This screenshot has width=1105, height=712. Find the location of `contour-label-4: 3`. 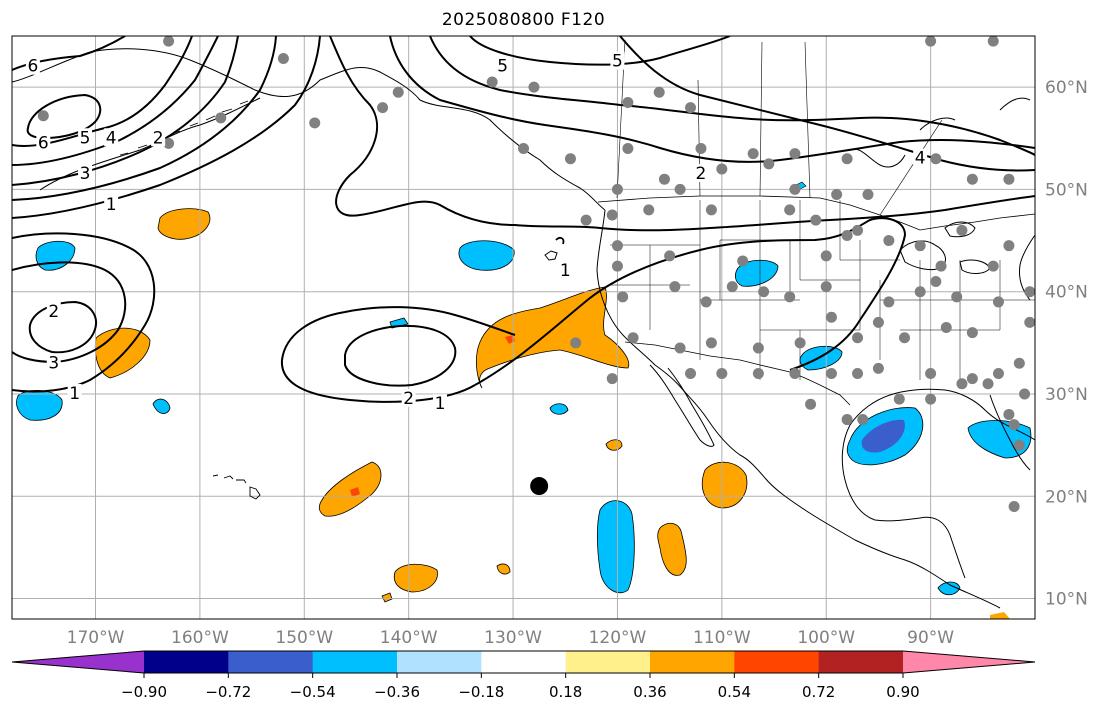

contour-label-4: 3 is located at coordinates (85, 174).